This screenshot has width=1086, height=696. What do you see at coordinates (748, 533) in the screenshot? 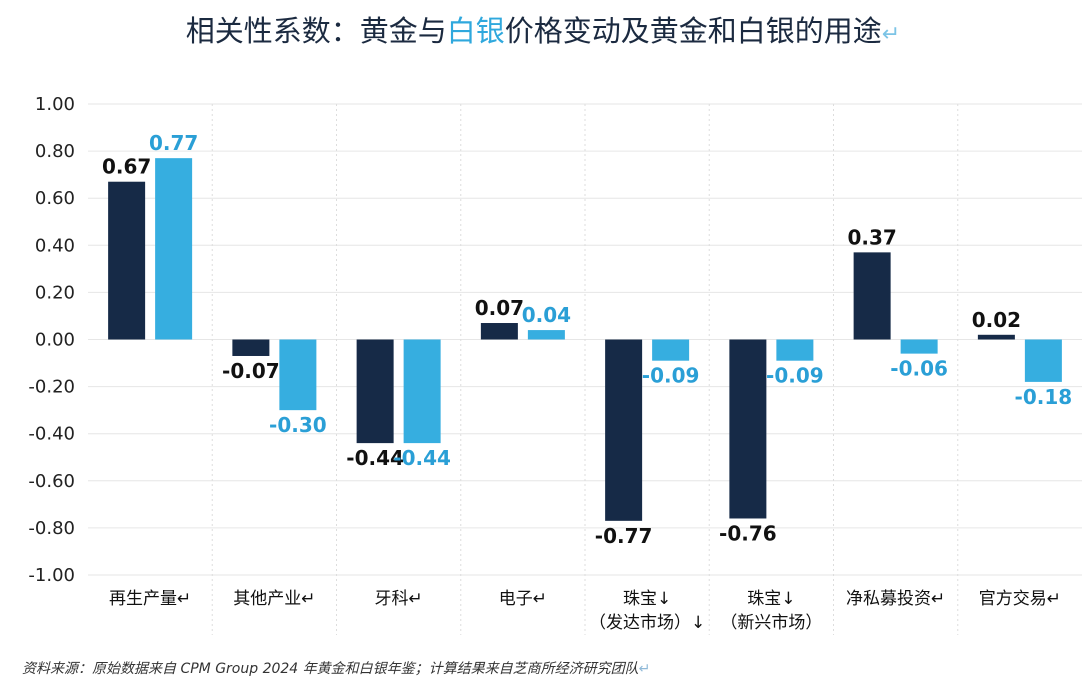
I see `data-label-series-1: -0.76` at bounding box center [748, 533].